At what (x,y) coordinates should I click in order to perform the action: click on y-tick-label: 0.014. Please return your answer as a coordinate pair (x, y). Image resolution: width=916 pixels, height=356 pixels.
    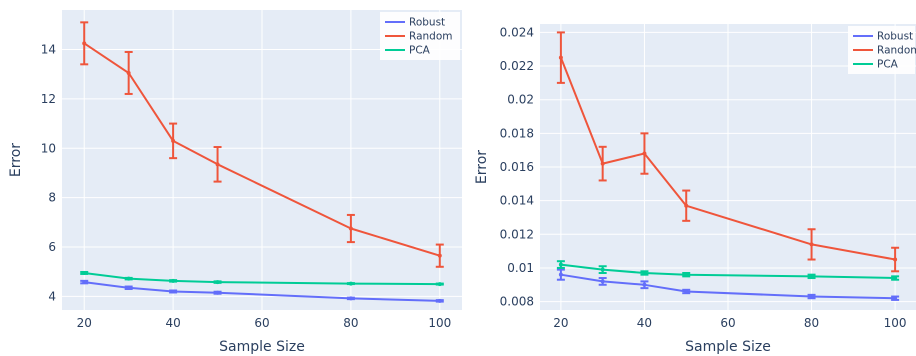
    Looking at the image, I should click on (517, 201).